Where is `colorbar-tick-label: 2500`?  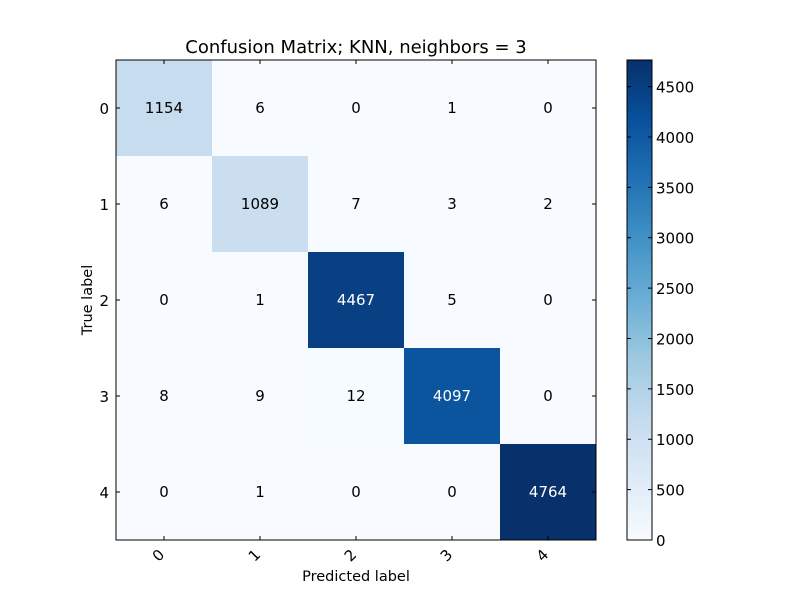
colorbar-tick-label: 2500 is located at coordinates (675, 289).